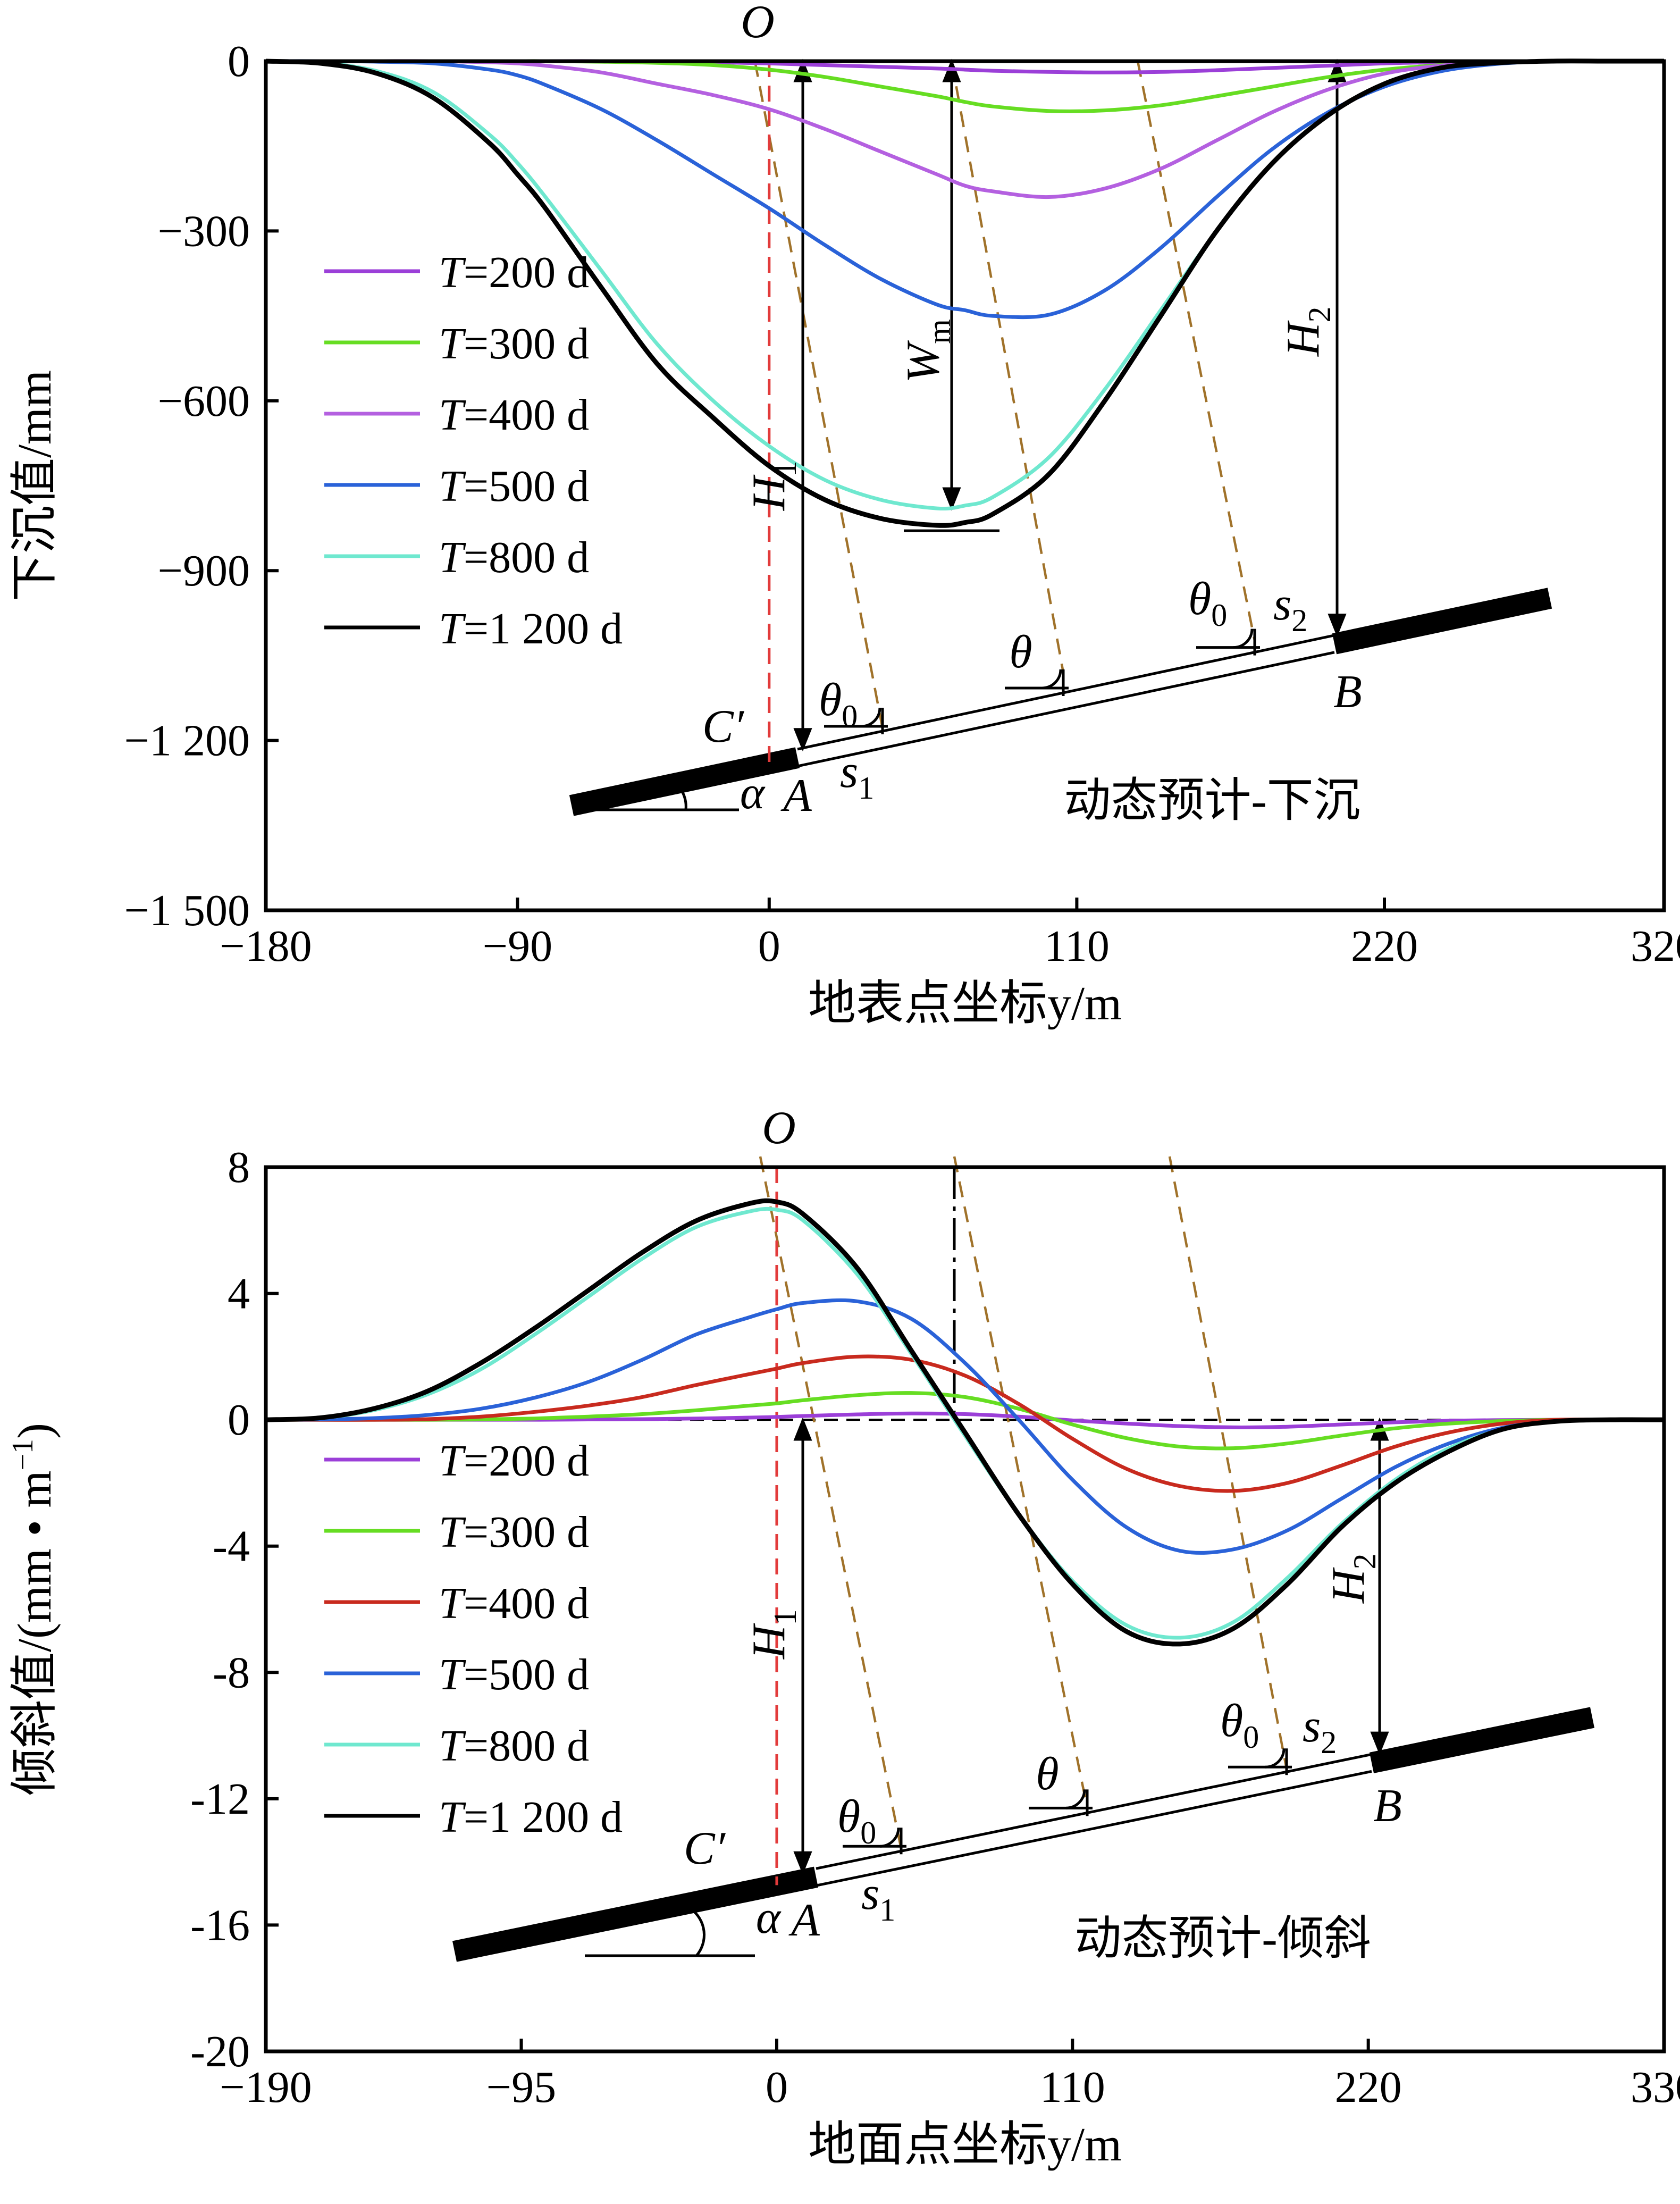 The width and height of the screenshot is (1680, 2204). What do you see at coordinates (965, 1003) in the screenshot?
I see `x-axis-label: 地表点坐标y/m` at bounding box center [965, 1003].